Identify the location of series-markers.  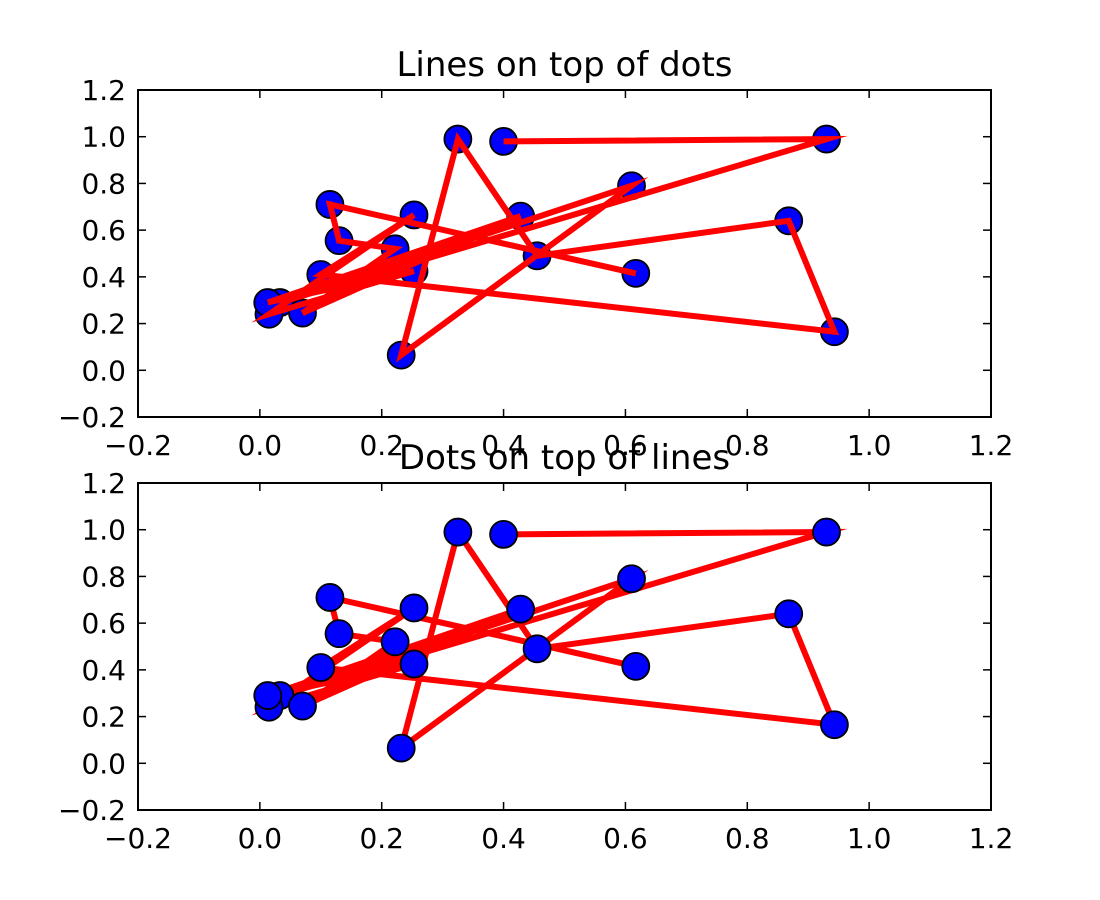
(551, 640).